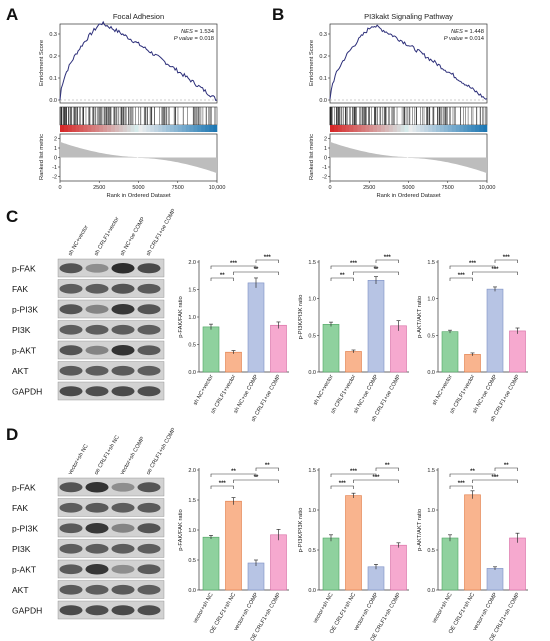 The width and height of the screenshot is (550, 641). Describe the element at coordinates (138, 16) in the screenshot. I see `gsea-title: Focal Adhesion` at that location.